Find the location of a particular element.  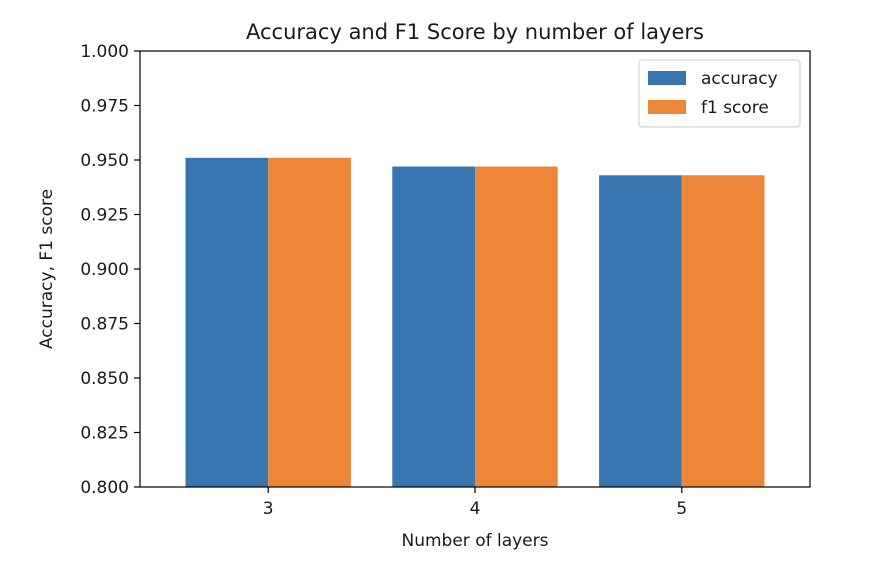

y-tick-label: 0.975 is located at coordinates (104, 107).